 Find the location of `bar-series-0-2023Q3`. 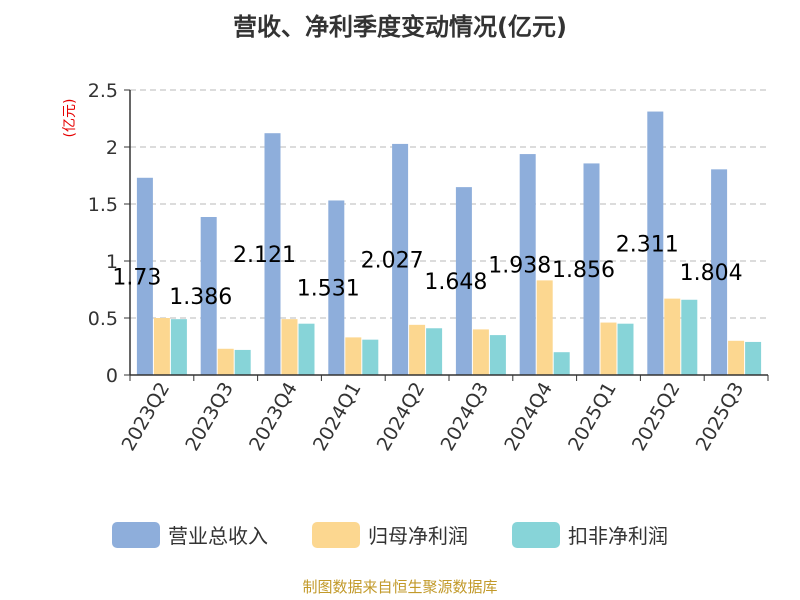

bar-series-0-2023Q3 is located at coordinates (208, 295).